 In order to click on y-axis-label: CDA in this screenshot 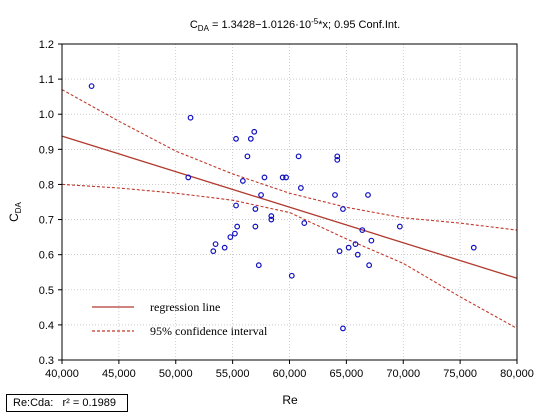, I will do `click(15, 211)`.